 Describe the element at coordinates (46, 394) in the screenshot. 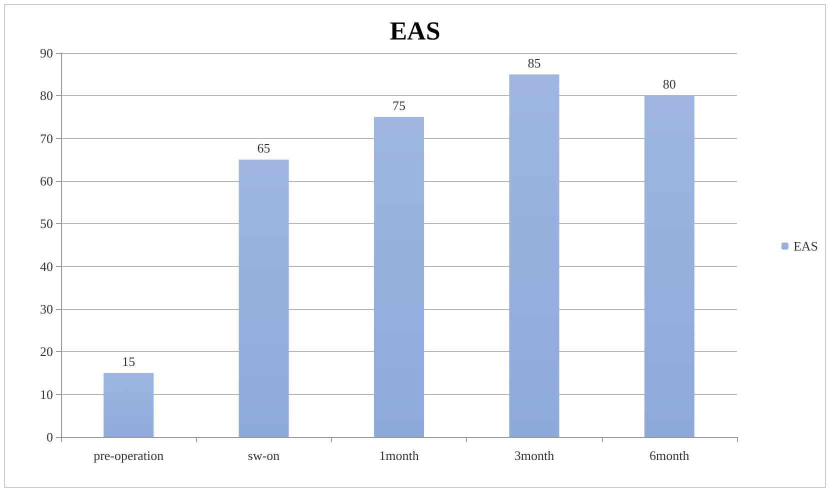

I see `y-tick-label: 10` at that location.